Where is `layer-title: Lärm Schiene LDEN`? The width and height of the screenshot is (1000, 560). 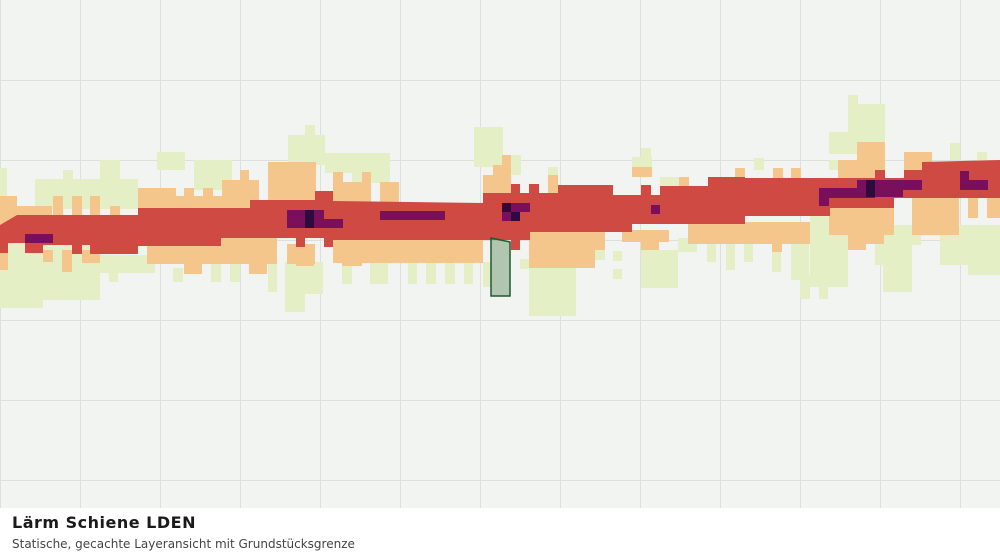 layer-title: Lärm Schiene LDEN is located at coordinates (104, 522).